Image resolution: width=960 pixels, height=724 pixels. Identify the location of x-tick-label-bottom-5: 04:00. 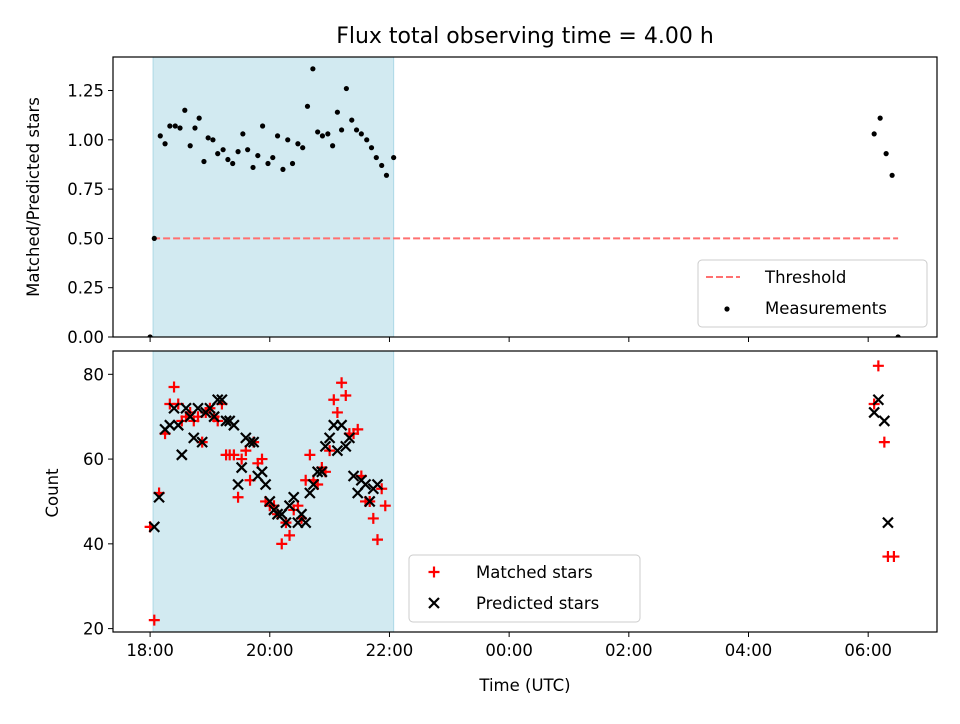
(749, 650).